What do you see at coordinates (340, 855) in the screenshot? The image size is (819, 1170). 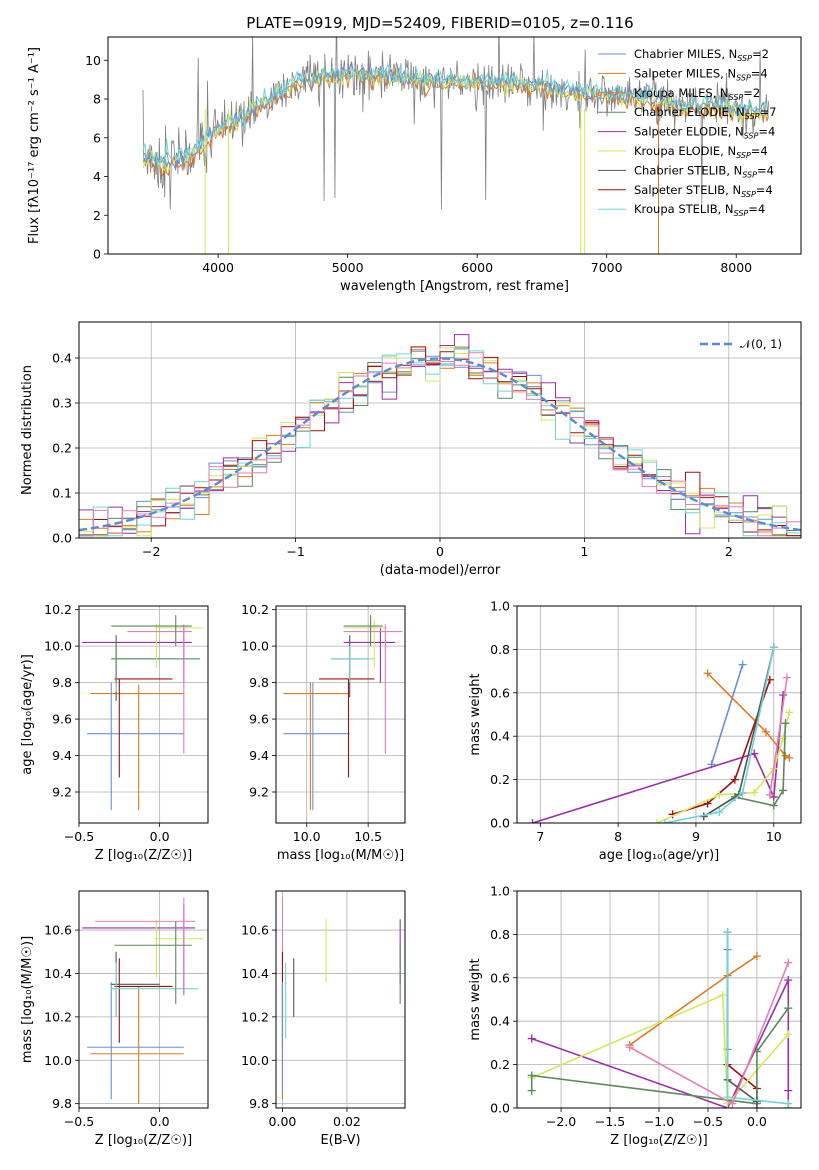 I see `x-axis-label: mass [log₁₀(M/M☉)]` at bounding box center [340, 855].